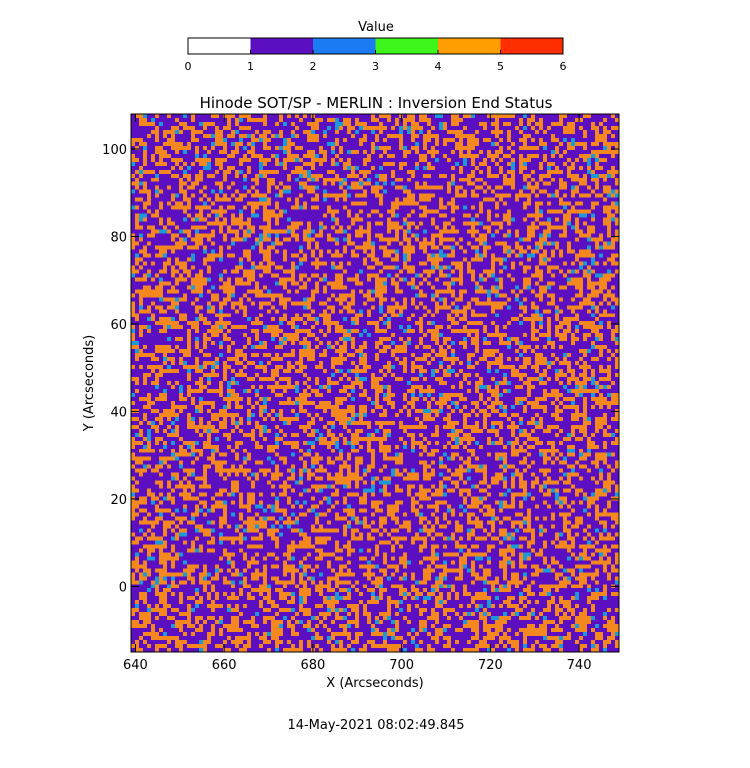 The width and height of the screenshot is (750, 768). What do you see at coordinates (490, 665) in the screenshot?
I see `x-tick-label: 720` at bounding box center [490, 665].